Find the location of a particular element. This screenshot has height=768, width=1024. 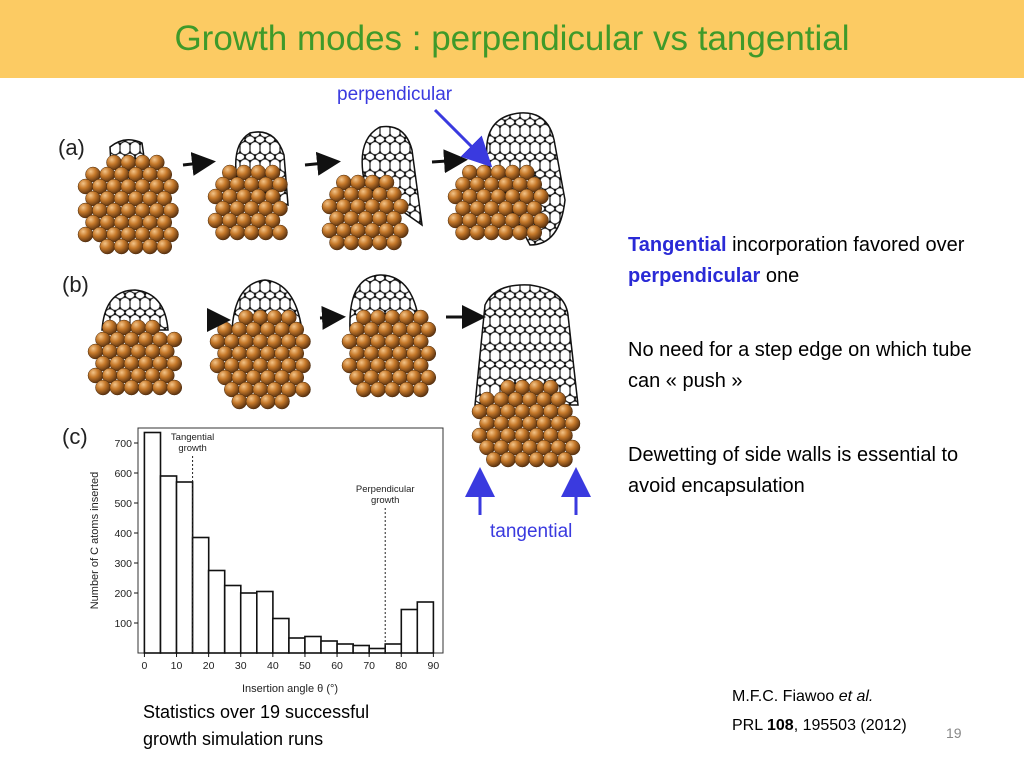

caption-line-1: Statistics over 19 successful is located at coordinates (256, 712).